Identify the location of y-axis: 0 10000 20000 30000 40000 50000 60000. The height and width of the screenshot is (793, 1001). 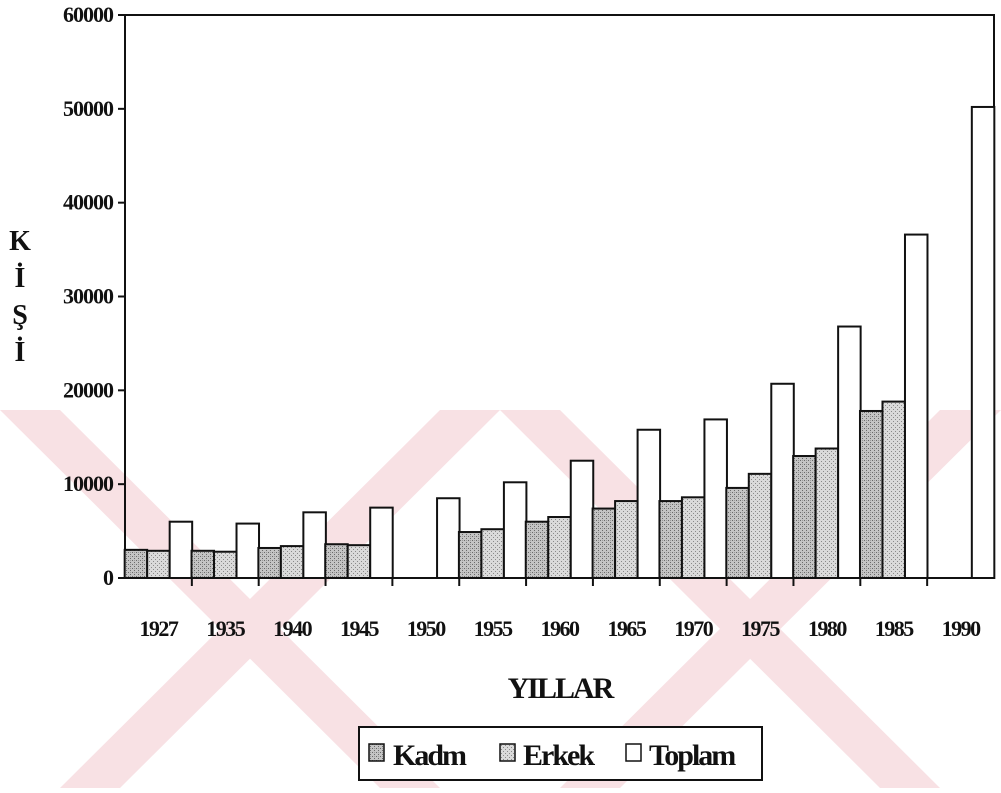
(94, 296).